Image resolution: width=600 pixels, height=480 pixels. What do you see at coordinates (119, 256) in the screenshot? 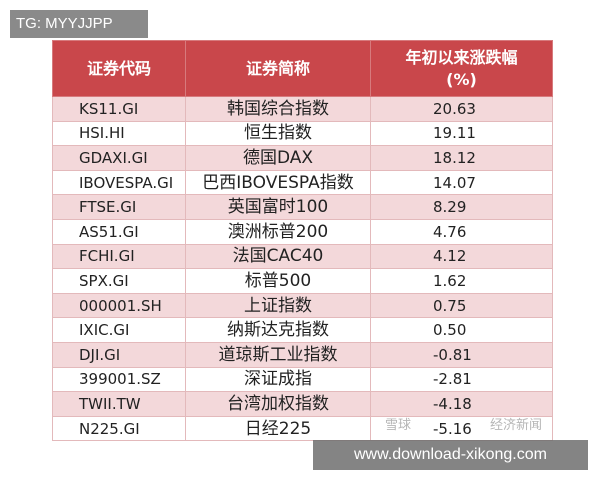
I see `table-cell: FCHI.GI` at bounding box center [119, 256].